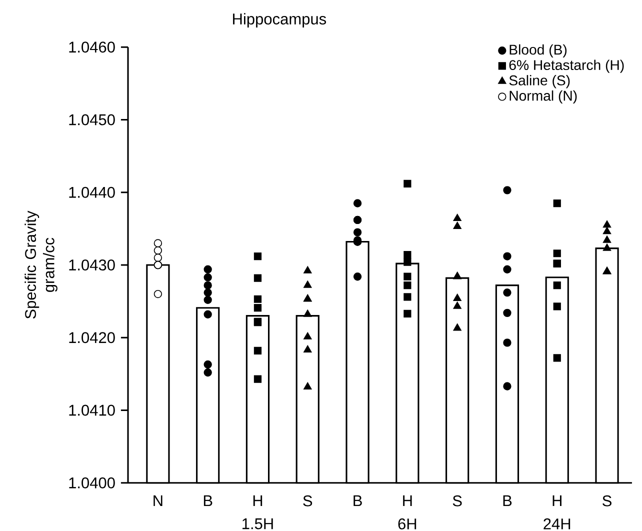 Image resolution: width=642 pixels, height=531 pixels. What do you see at coordinates (92, 265) in the screenshot?
I see `y-tick-label: 1.0430` at bounding box center [92, 265].